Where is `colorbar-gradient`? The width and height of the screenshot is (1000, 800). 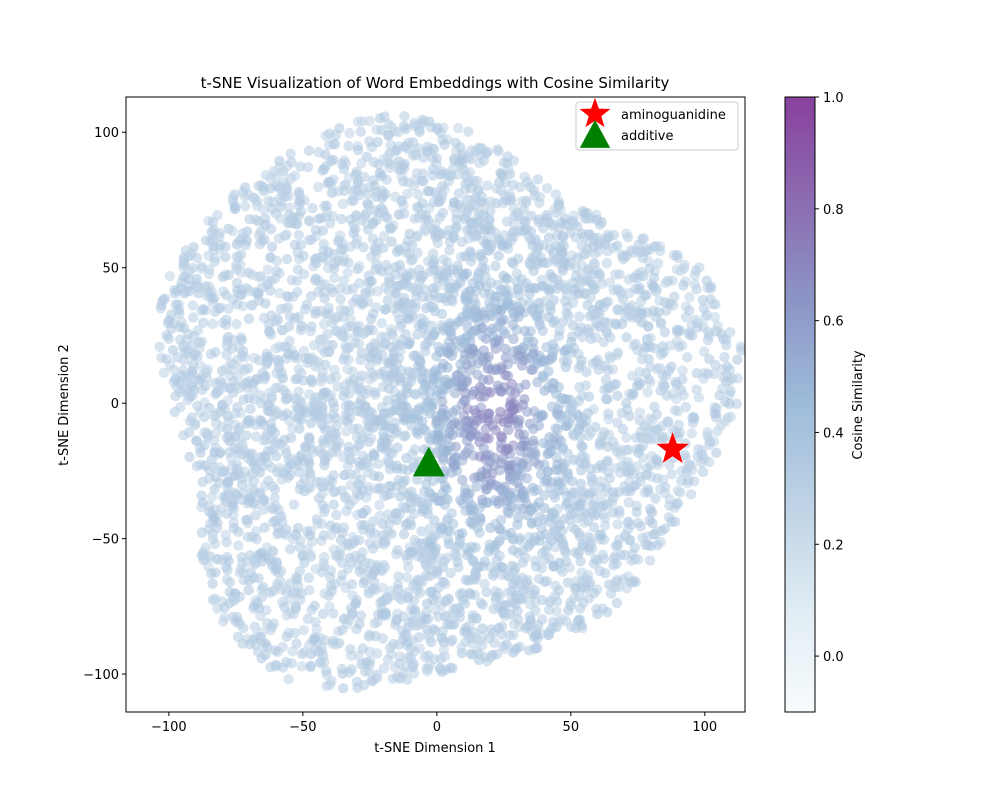 colorbar-gradient is located at coordinates (800, 404).